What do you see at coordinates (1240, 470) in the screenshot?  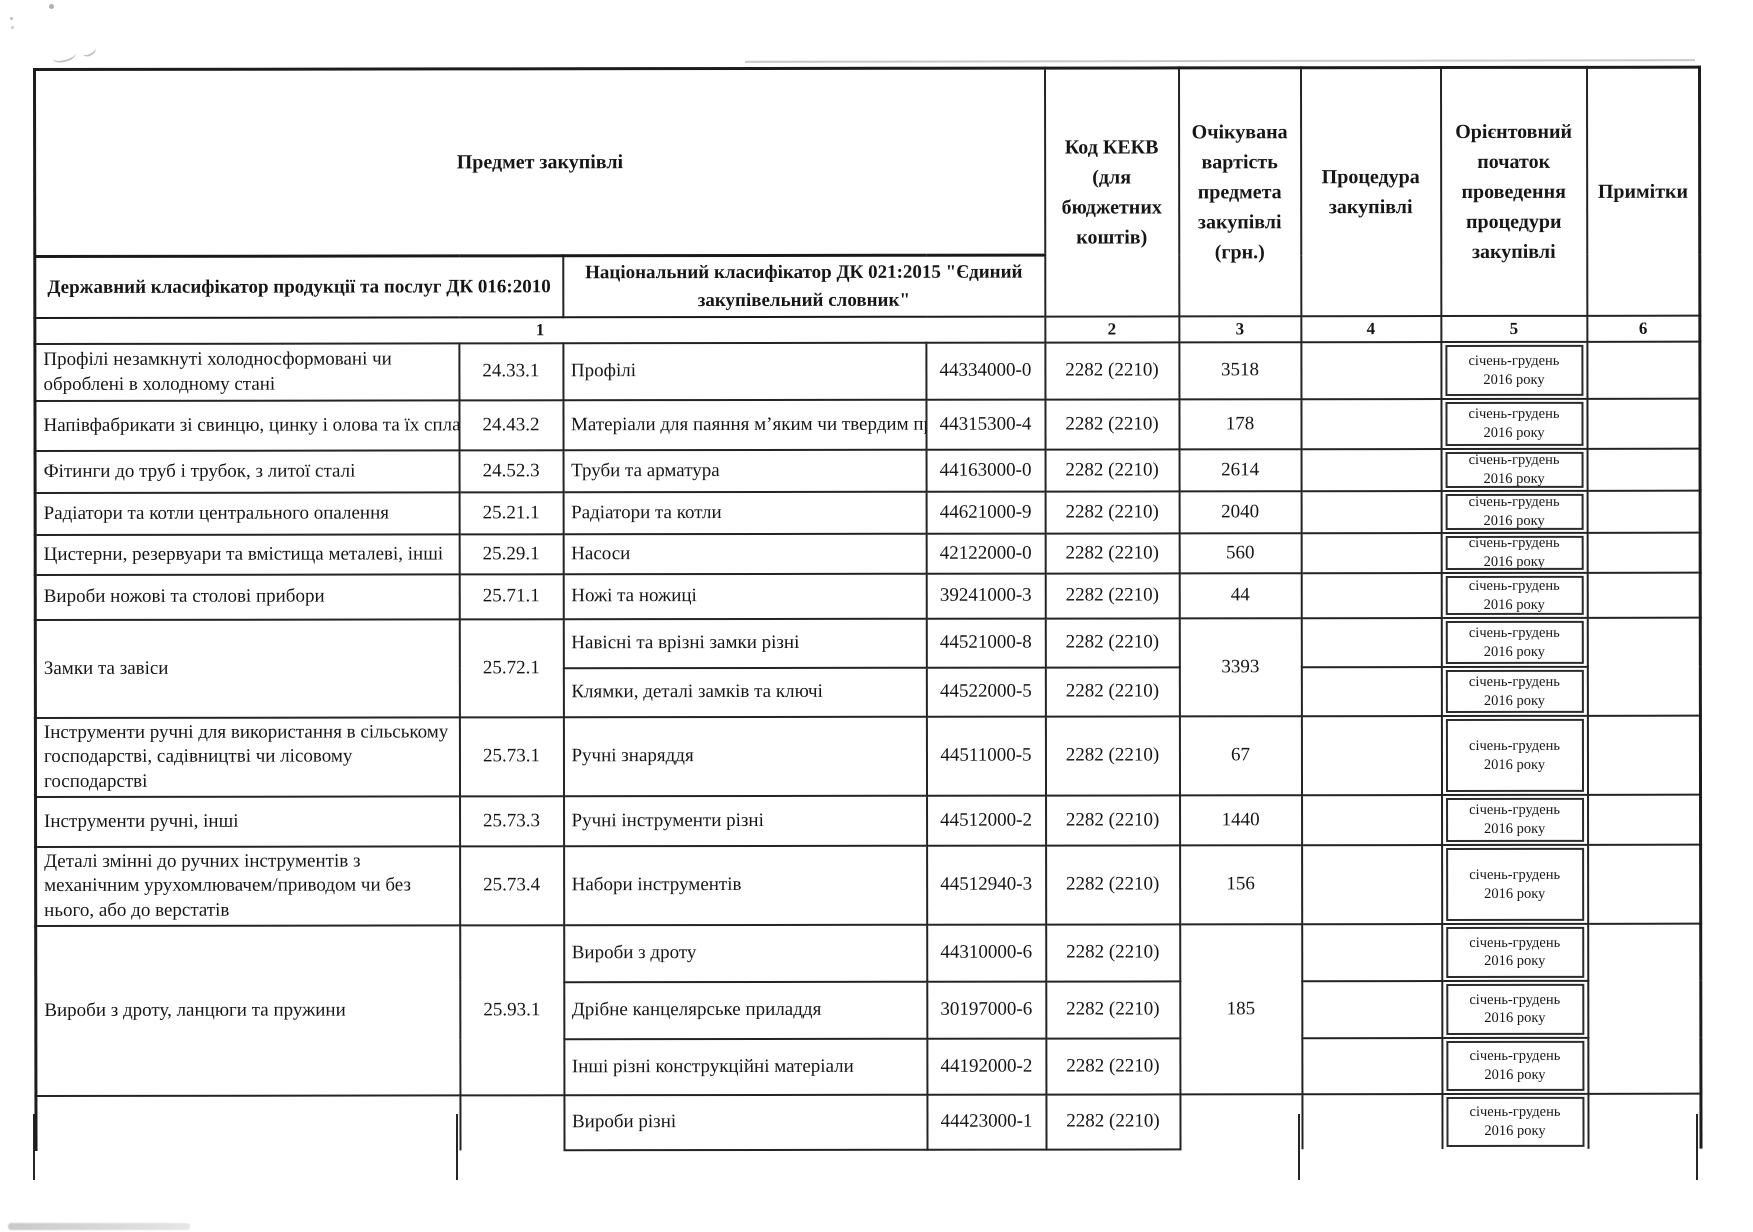 I see `cell-expected-cost: 2614` at bounding box center [1240, 470].